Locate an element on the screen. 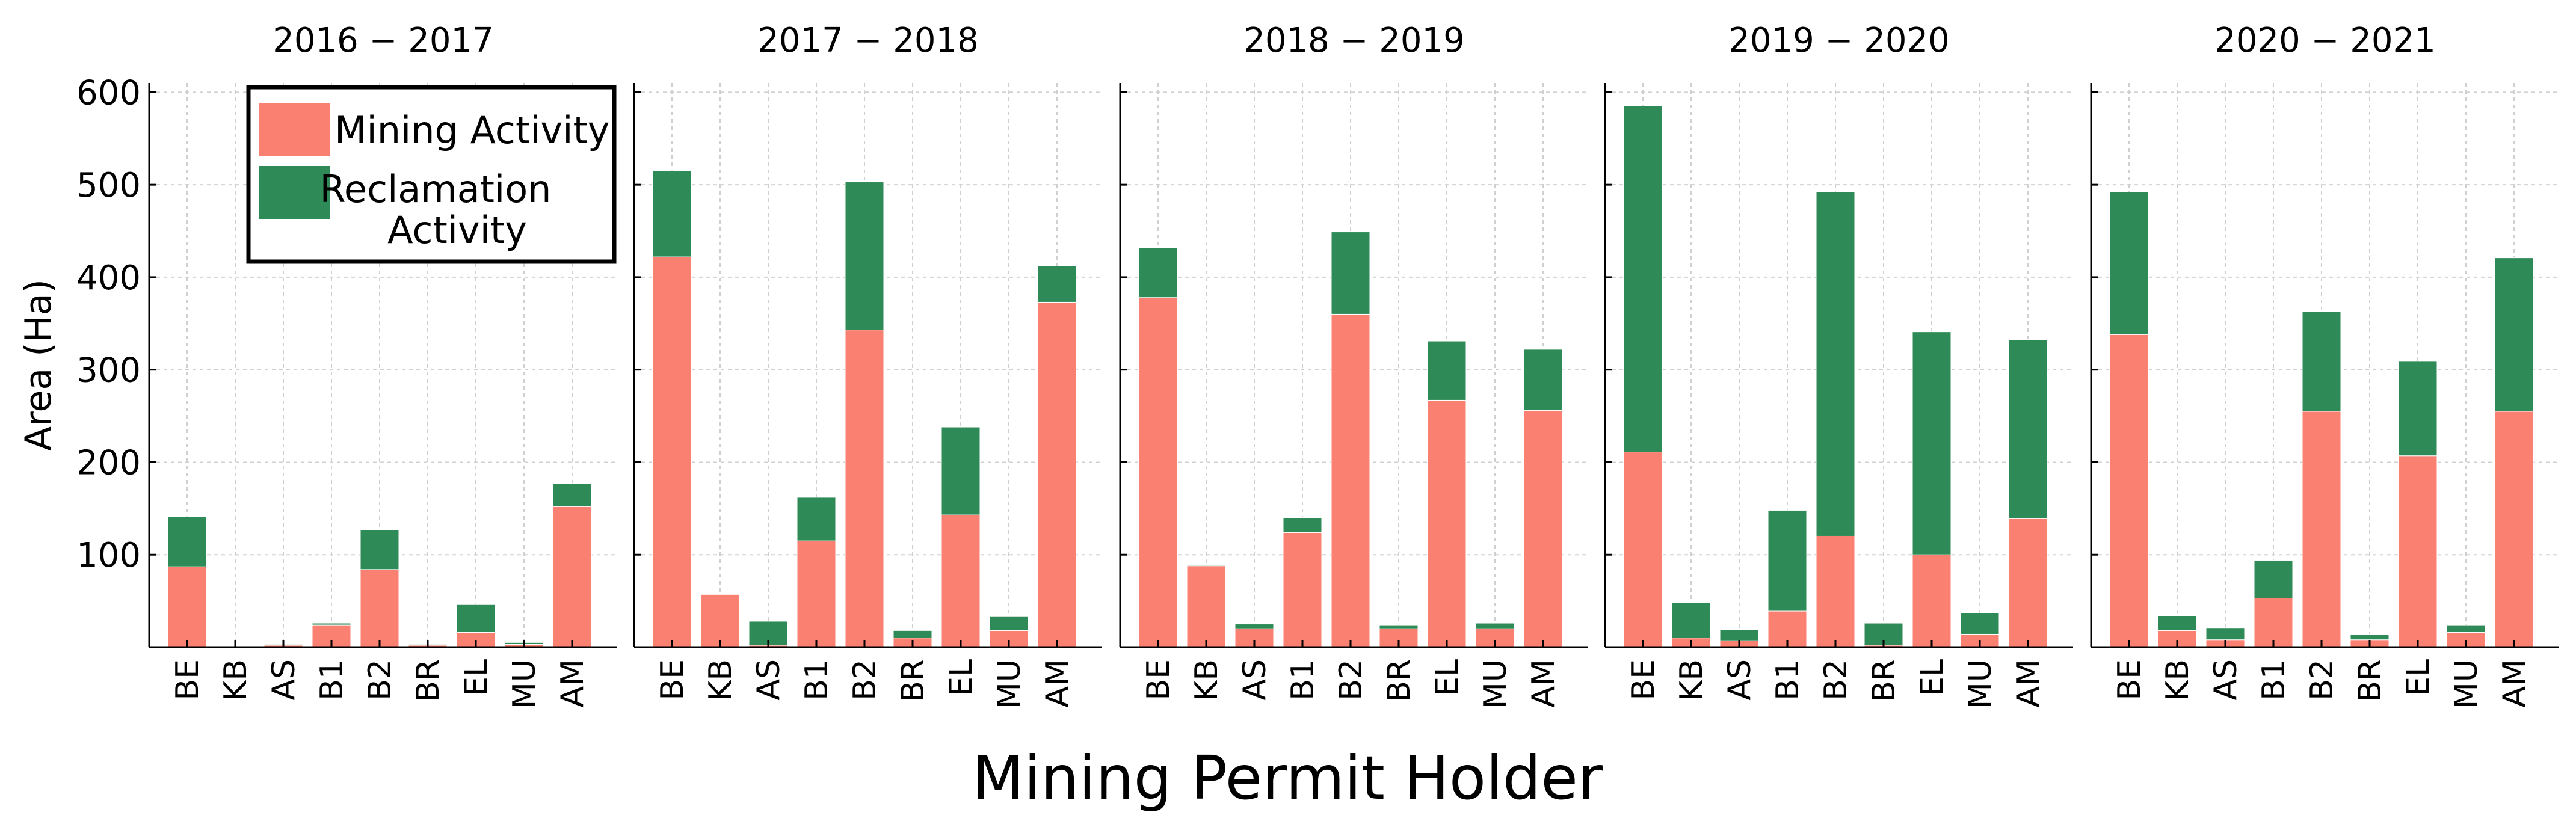 This screenshot has height=830, width=2576. x-tick-label-2-AS: AS is located at coordinates (1255, 680).